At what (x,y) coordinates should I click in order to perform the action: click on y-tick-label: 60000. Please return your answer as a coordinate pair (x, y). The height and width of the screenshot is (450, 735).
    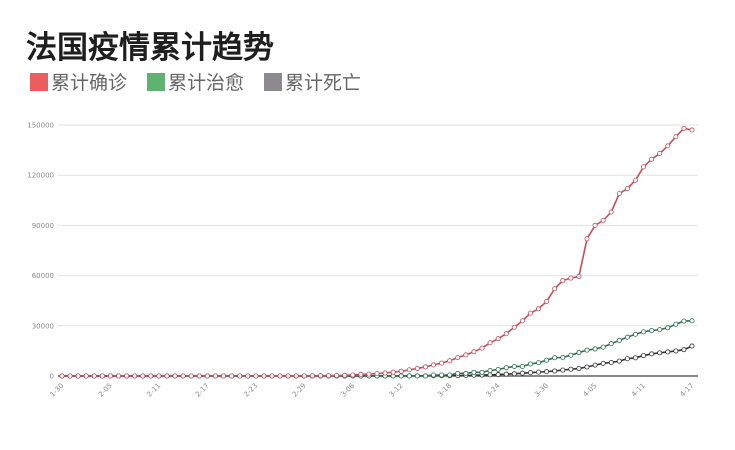
    Looking at the image, I should click on (43, 276).